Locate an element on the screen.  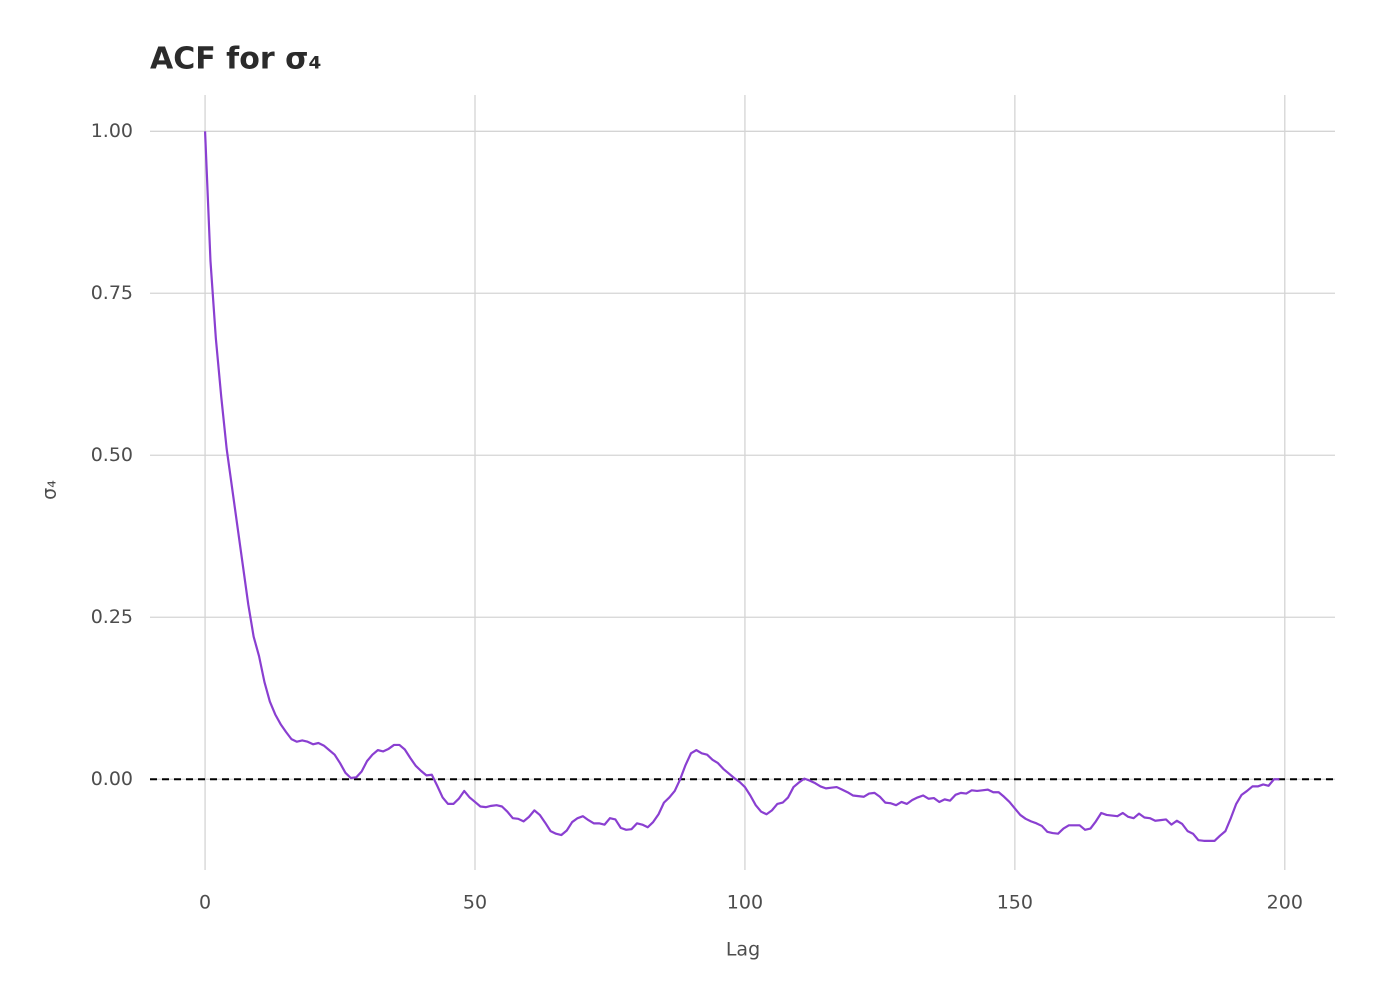
x-tick-label: 50 is located at coordinates (475, 903).